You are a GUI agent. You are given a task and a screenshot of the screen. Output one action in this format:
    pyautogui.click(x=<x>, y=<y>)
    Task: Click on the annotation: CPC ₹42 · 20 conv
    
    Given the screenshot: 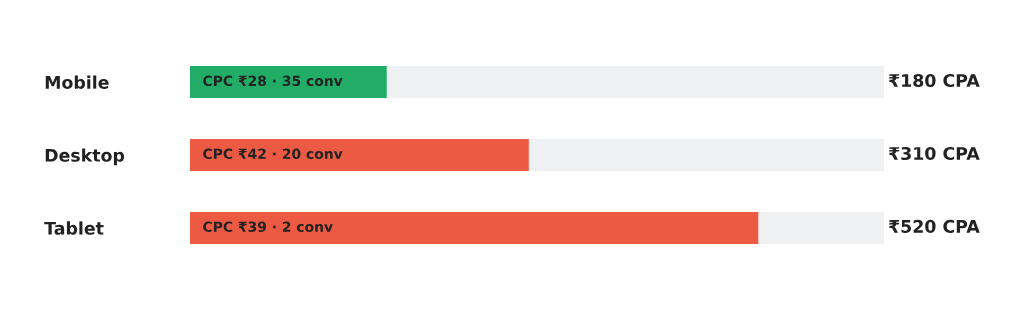 What is the action you would take?
    pyautogui.click(x=273, y=154)
    